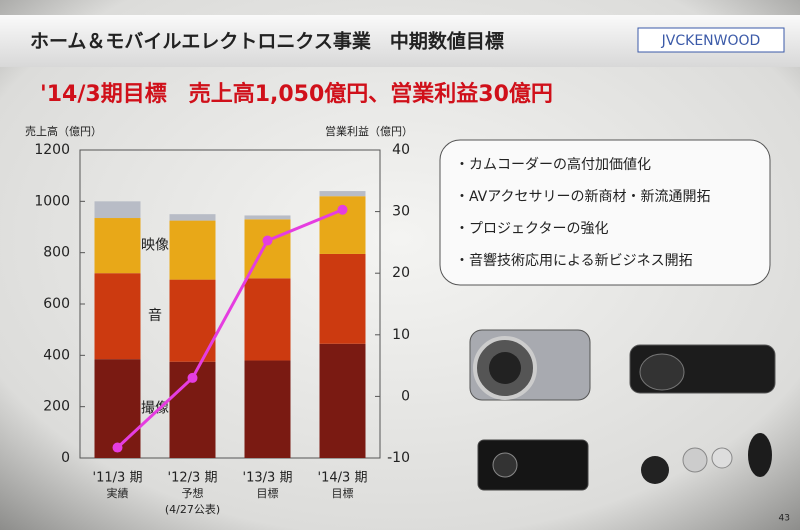  Describe the element at coordinates (155, 246) in the screenshot. I see `series-label: 映像` at that location.